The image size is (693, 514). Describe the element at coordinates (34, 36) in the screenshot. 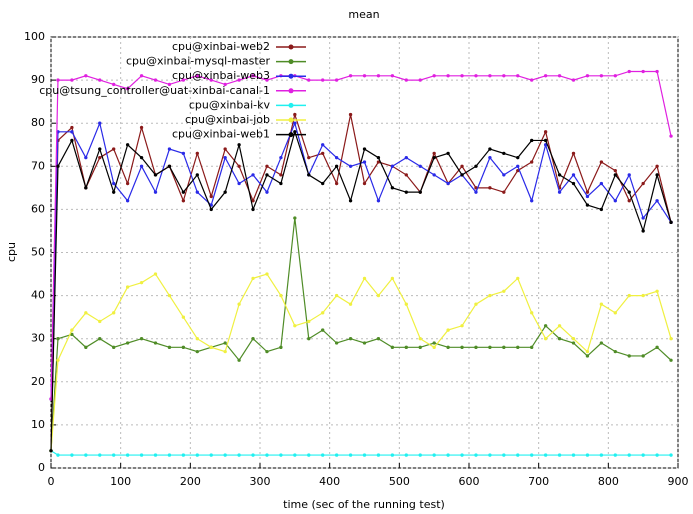

I see `y-tick-label: 100` at that location.